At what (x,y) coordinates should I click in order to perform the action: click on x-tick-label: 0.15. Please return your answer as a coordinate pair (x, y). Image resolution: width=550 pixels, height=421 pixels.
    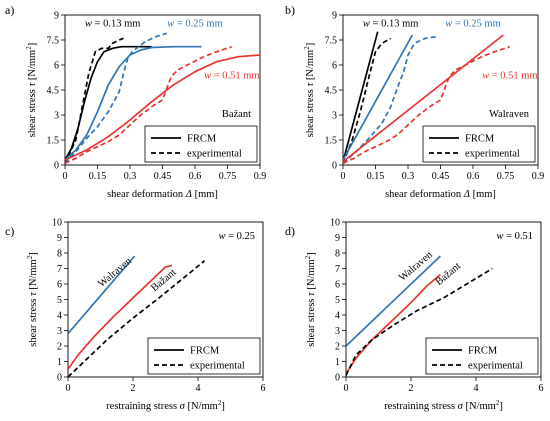
    Looking at the image, I should click on (98, 176).